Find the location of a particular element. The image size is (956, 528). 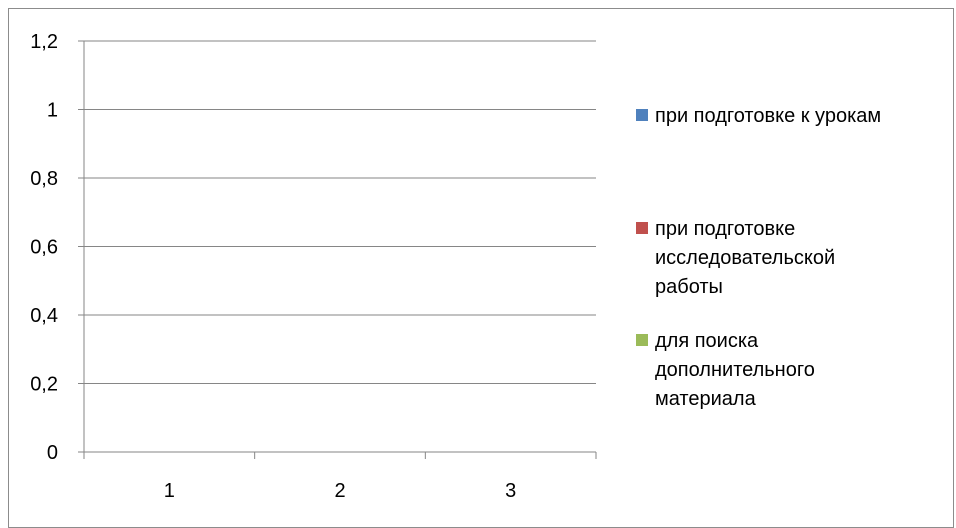

y-tick-labels: 0 0,2 0,4 0,6 0,8 1 1,2 is located at coordinates (44, 247).